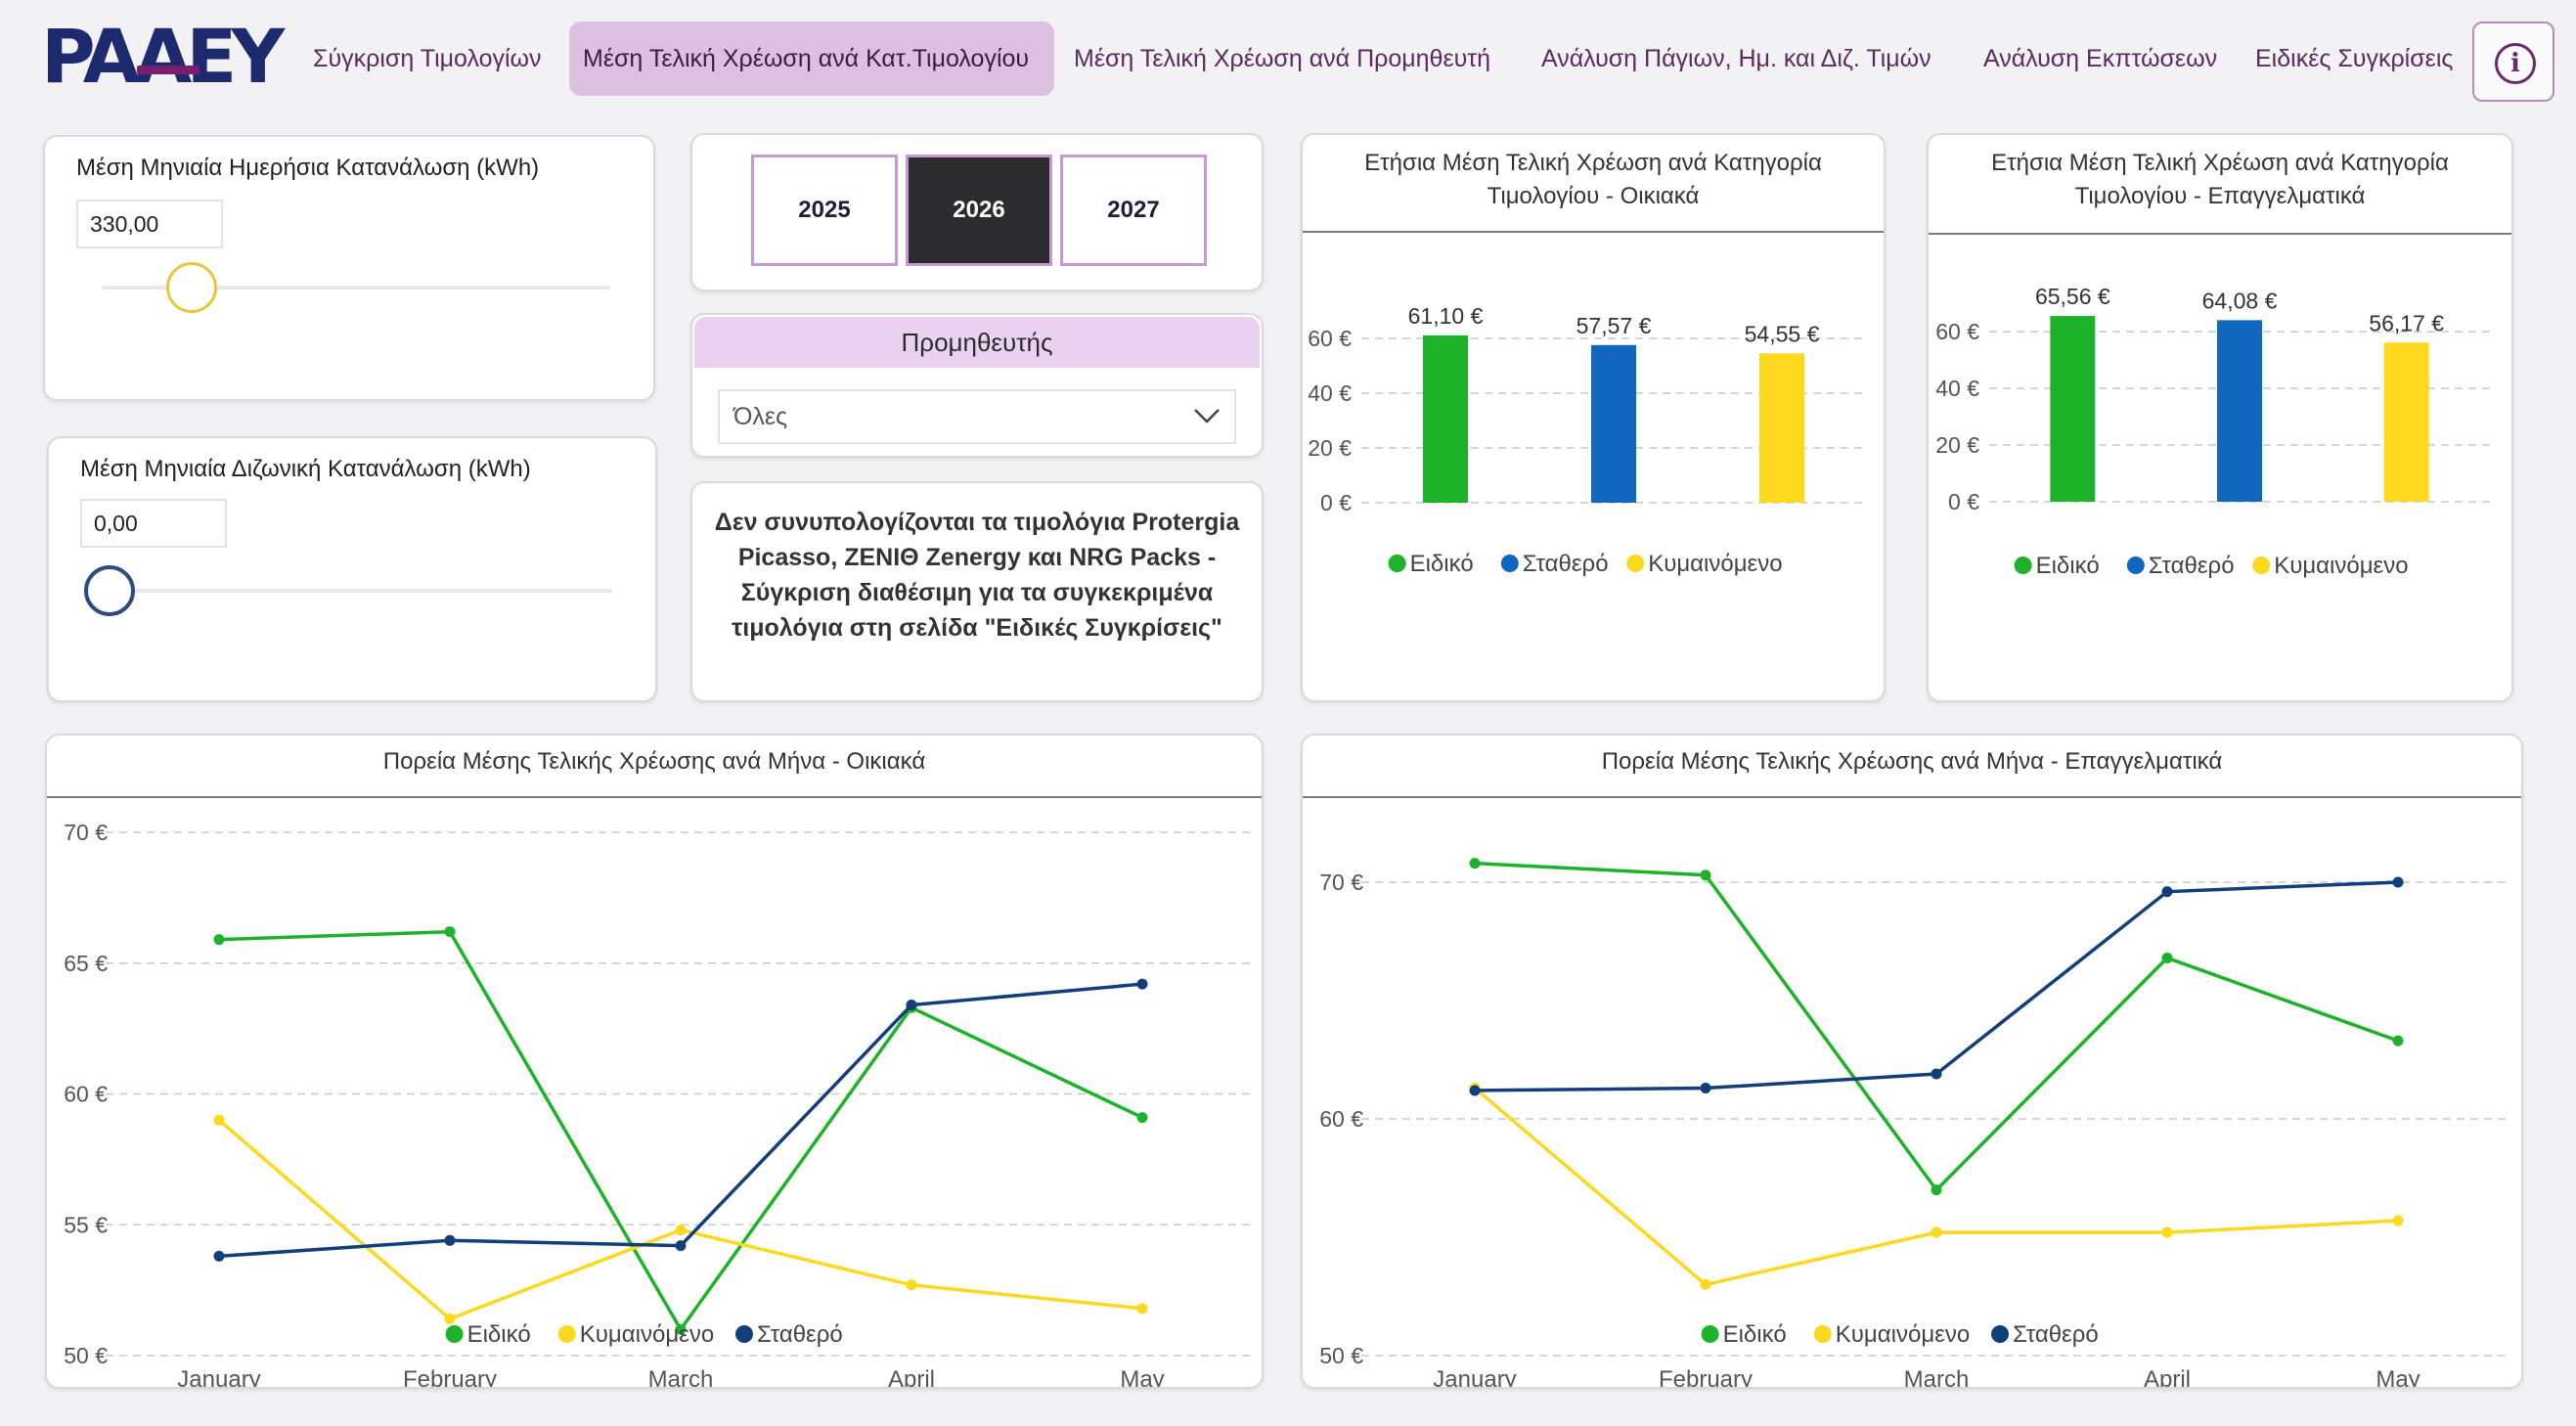  What do you see at coordinates (2072, 296) in the screenshot?
I see `data-label: 65,56 €` at bounding box center [2072, 296].